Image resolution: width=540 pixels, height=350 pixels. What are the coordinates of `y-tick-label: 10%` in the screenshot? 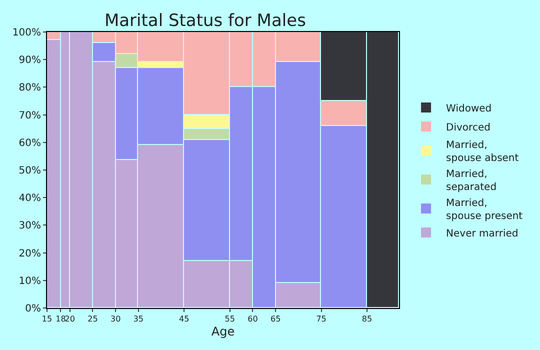 It's located at (29, 281).